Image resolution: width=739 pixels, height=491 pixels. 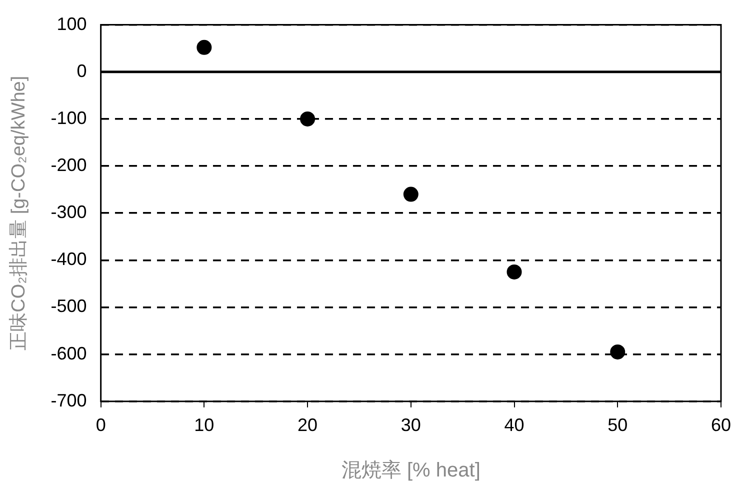 I want to click on x-tick-label: 10, so click(x=204, y=425).